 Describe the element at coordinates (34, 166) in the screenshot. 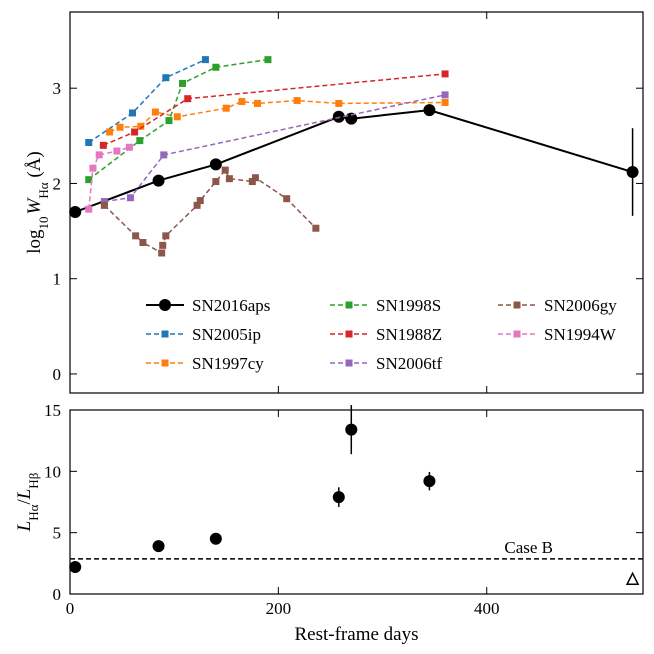

I see `ylabel-unit: (Å)` at that location.